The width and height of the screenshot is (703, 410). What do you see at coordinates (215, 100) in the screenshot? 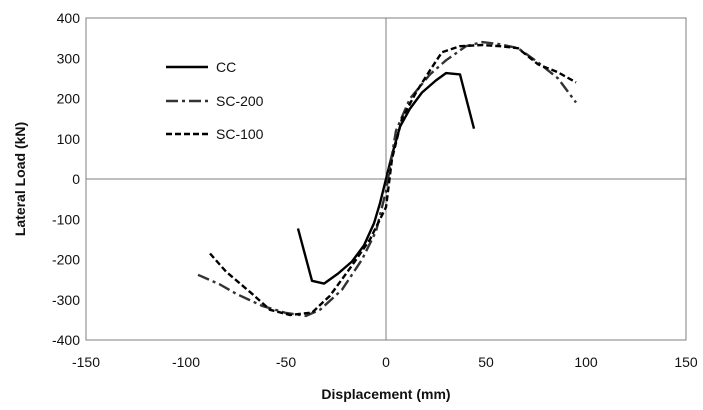
I see `legend: CC SC-200 SC-100` at bounding box center [215, 100].